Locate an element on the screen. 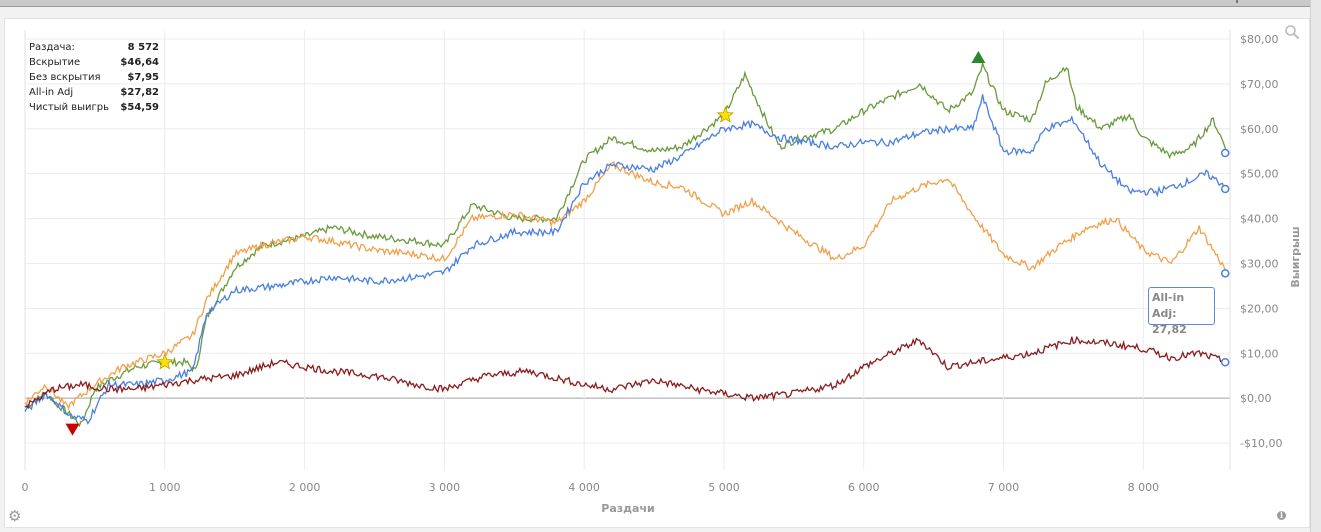 The image size is (1321, 532). stat-label: Вскрытие is located at coordinates (55, 62).